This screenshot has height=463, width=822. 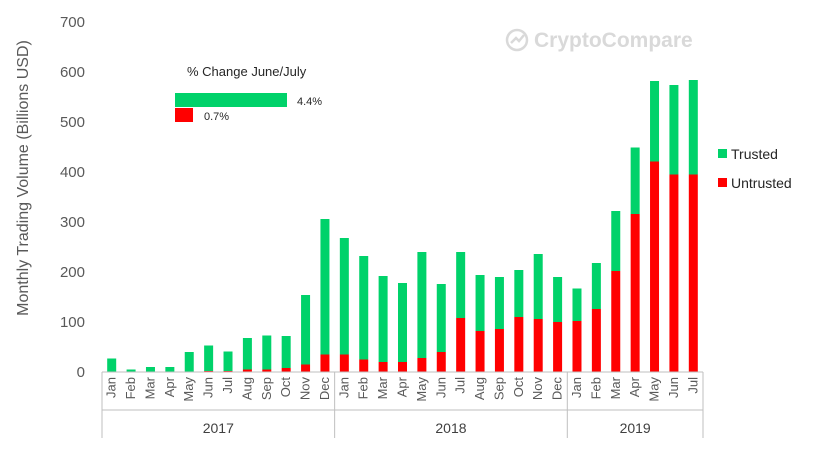 What do you see at coordinates (754, 154) in the screenshot?
I see `legend-label-trusted: Trusted` at bounding box center [754, 154].